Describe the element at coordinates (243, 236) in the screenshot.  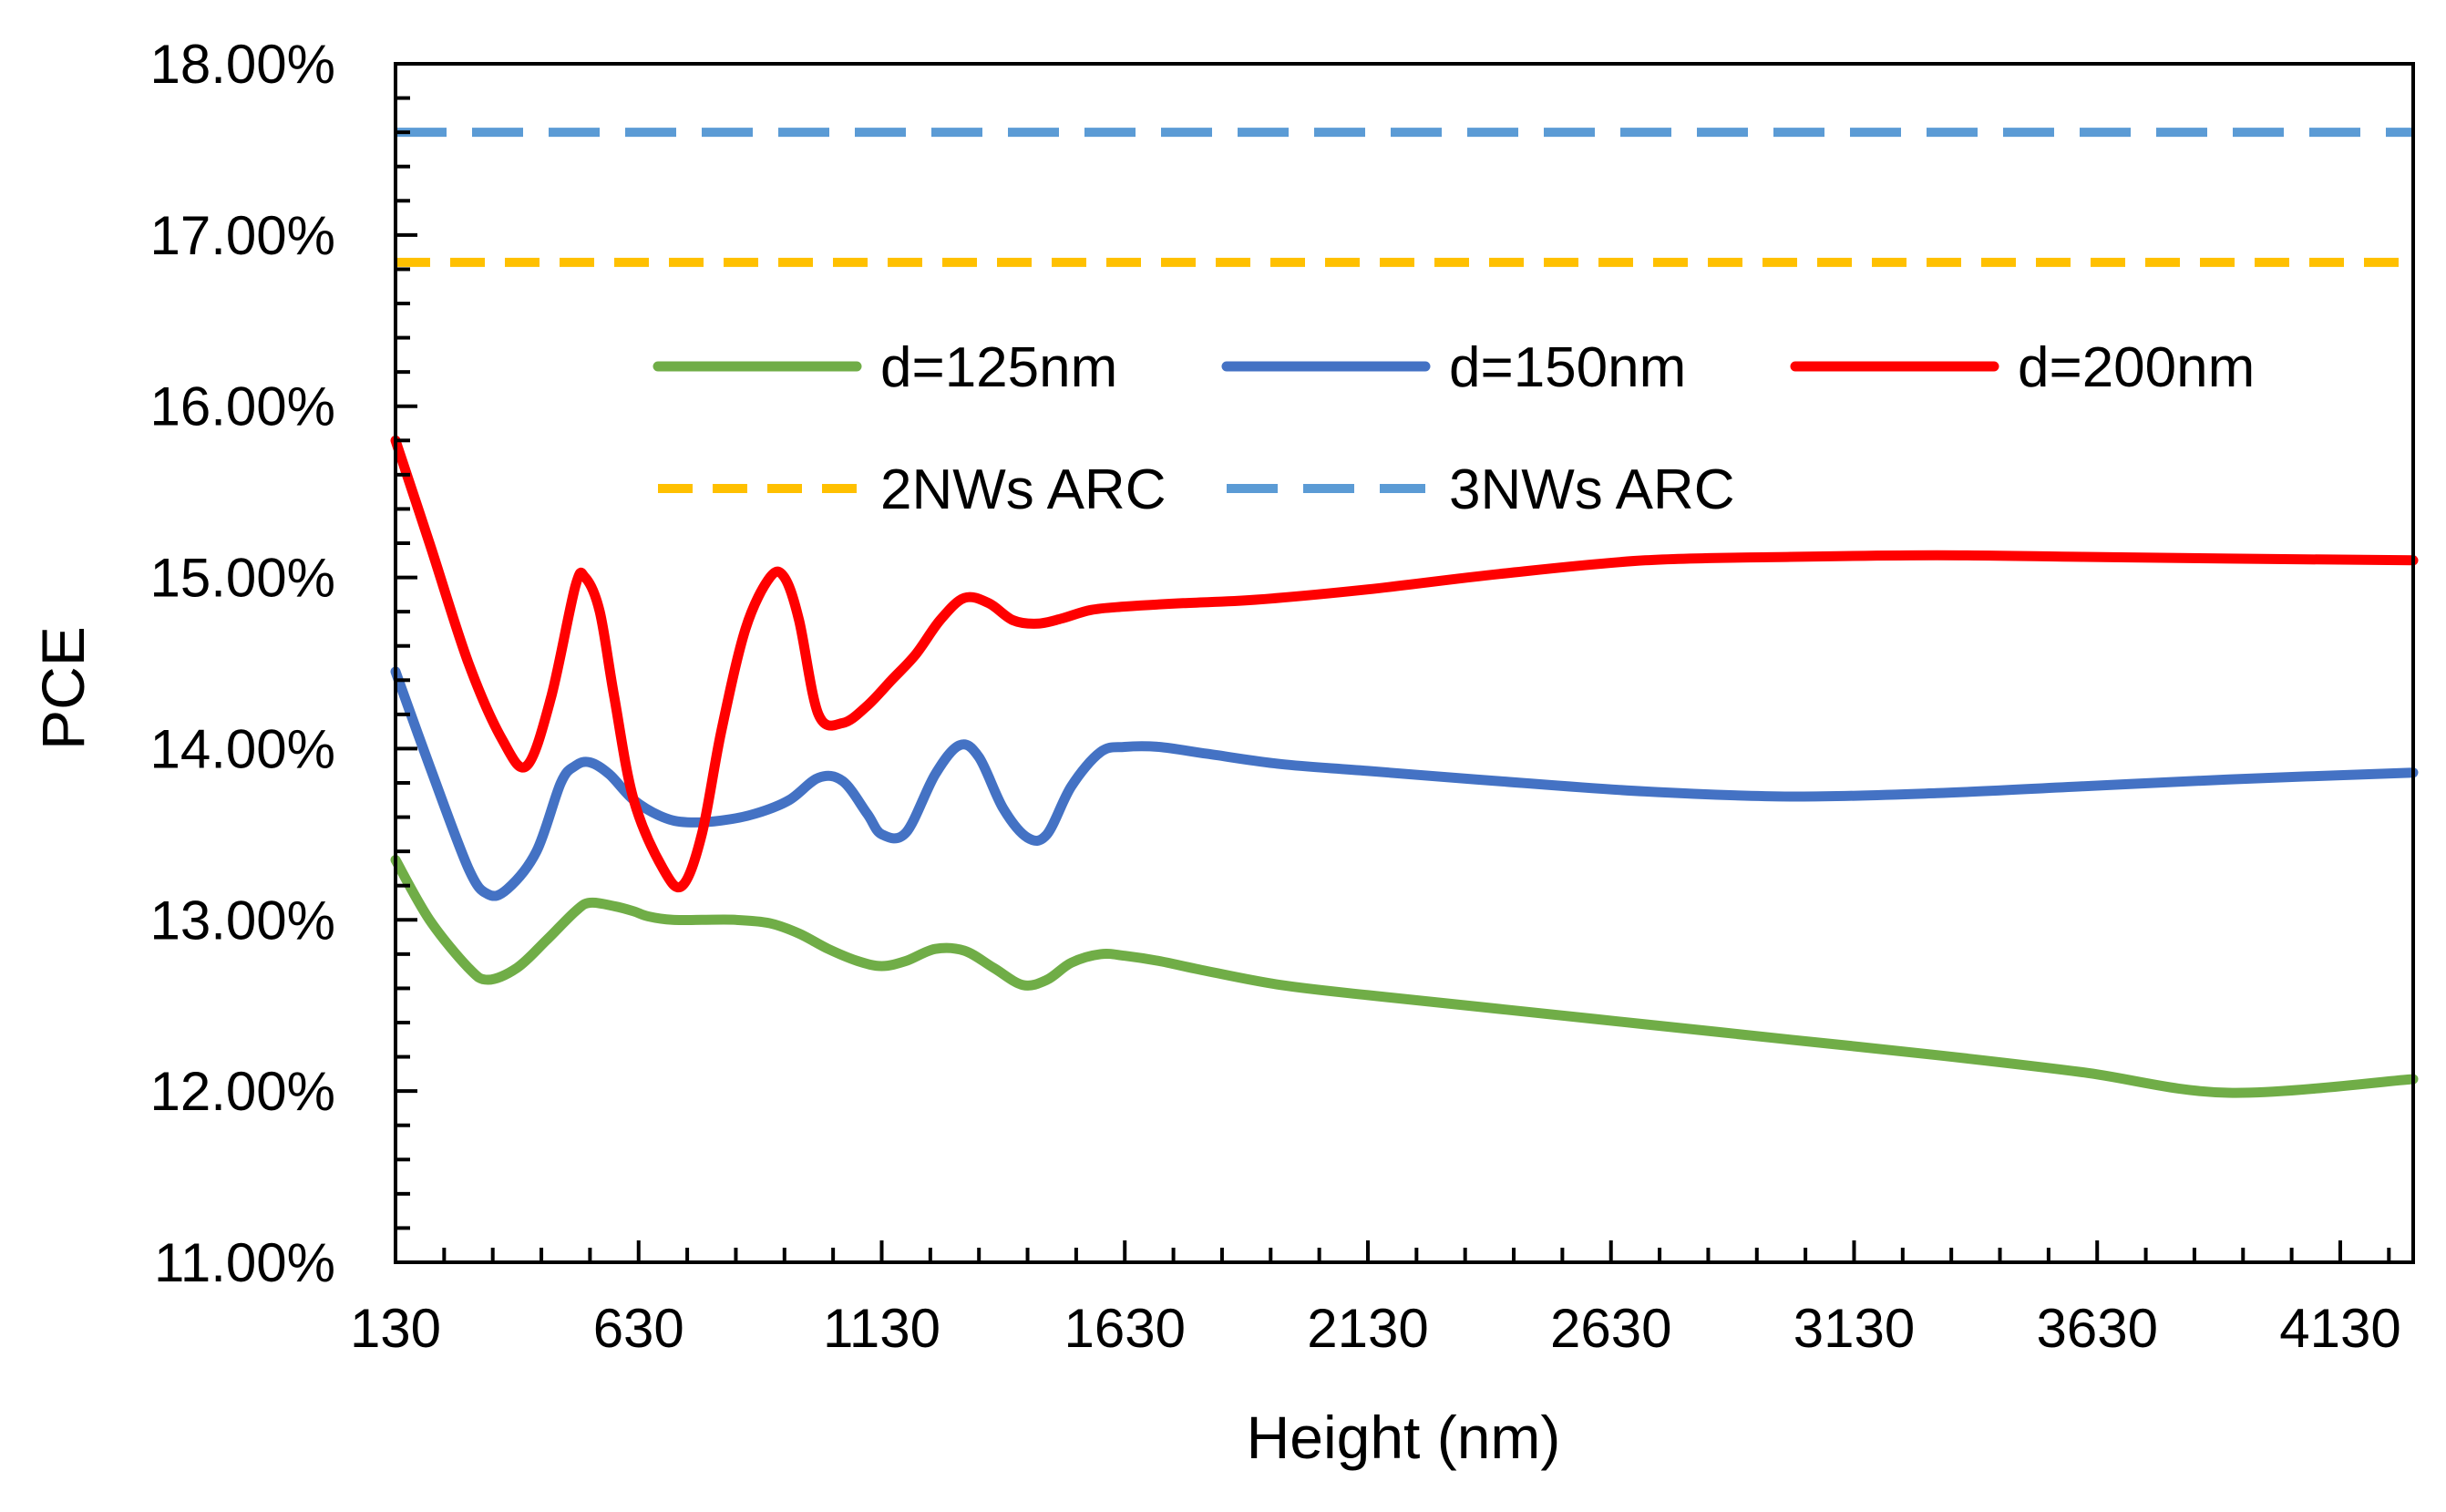
I see `y-tick-label: 17.00%` at that location.